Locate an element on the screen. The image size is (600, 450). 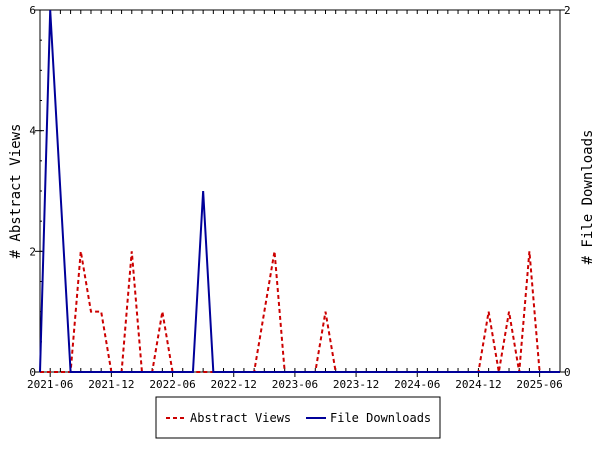
y-right-tick-label: 0 is located at coordinates (567, 372).